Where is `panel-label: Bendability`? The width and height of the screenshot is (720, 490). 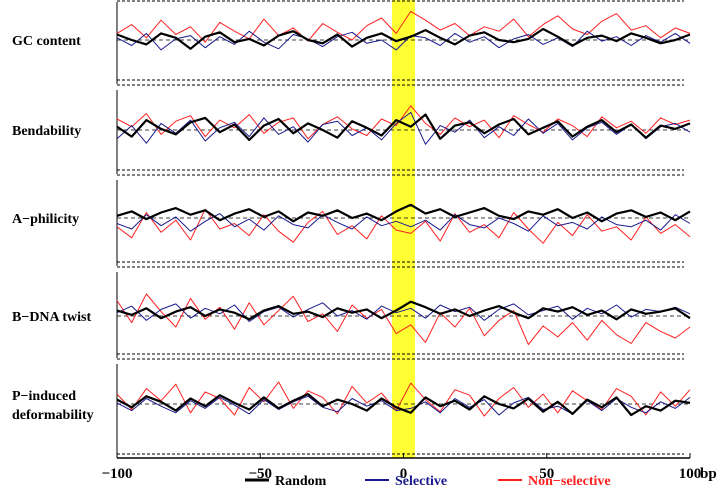
panel-label: Bendability is located at coordinates (46, 131).